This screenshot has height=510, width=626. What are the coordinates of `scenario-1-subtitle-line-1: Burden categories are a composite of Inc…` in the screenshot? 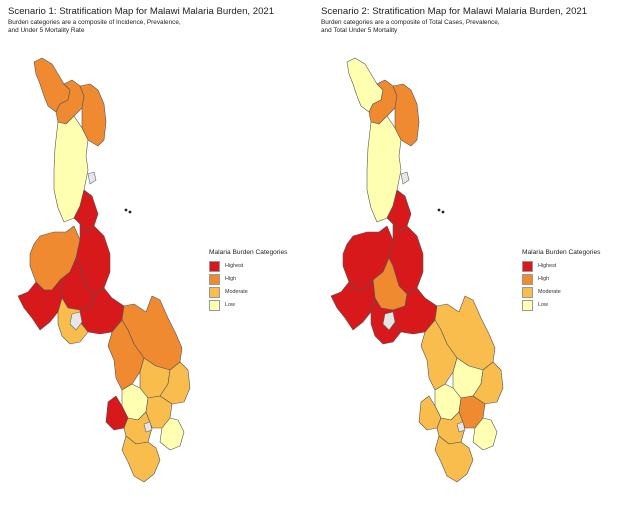 It's located at (94, 22).